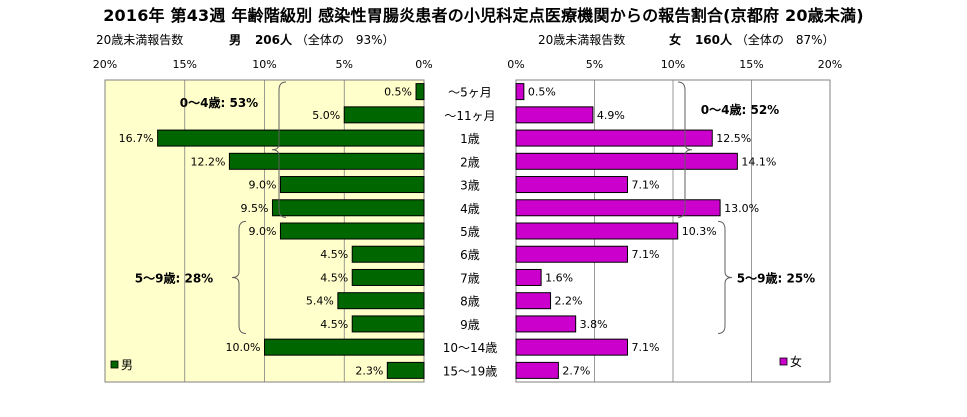 This screenshot has height=417, width=967. I want to click on male-value-label: 10.0%, so click(243, 347).